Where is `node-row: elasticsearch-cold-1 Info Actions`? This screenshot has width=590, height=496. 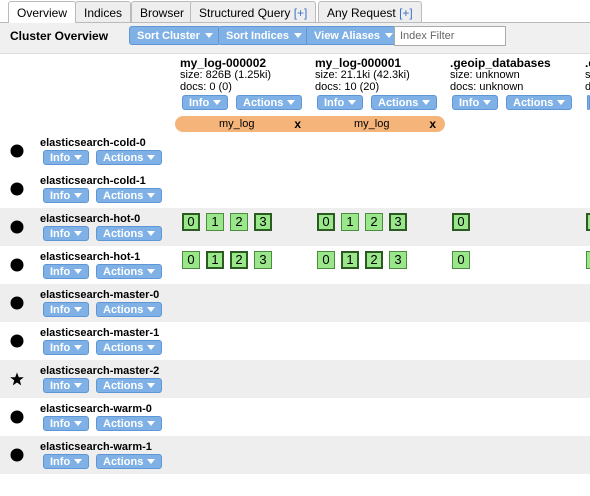
node-row: elasticsearch-cold-1 Info Actions is located at coordinates (295, 189).